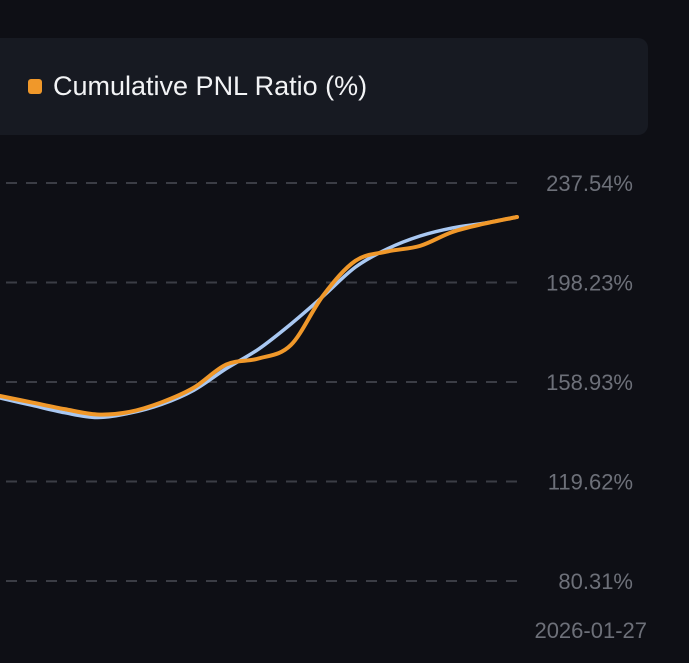 The image size is (689, 663). What do you see at coordinates (589, 283) in the screenshot?
I see `y-tick-label: 198.23%` at bounding box center [589, 283].